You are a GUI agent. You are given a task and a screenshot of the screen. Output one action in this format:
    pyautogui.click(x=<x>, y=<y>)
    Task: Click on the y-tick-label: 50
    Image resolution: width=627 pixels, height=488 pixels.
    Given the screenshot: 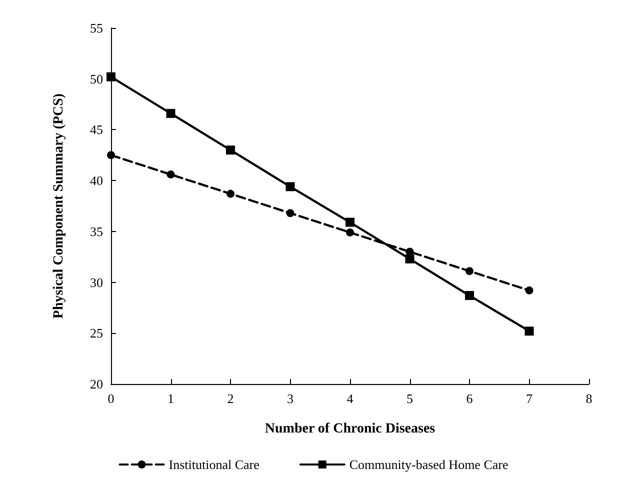 What is the action you would take?
    pyautogui.click(x=96, y=78)
    